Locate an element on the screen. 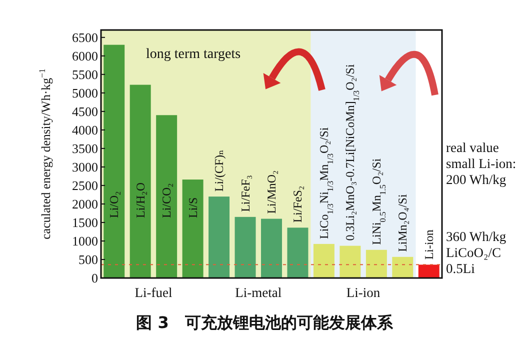 Image resolution: width=529 pixels, height=345 pixels. y-tick-label: 2500 is located at coordinates (85, 185).